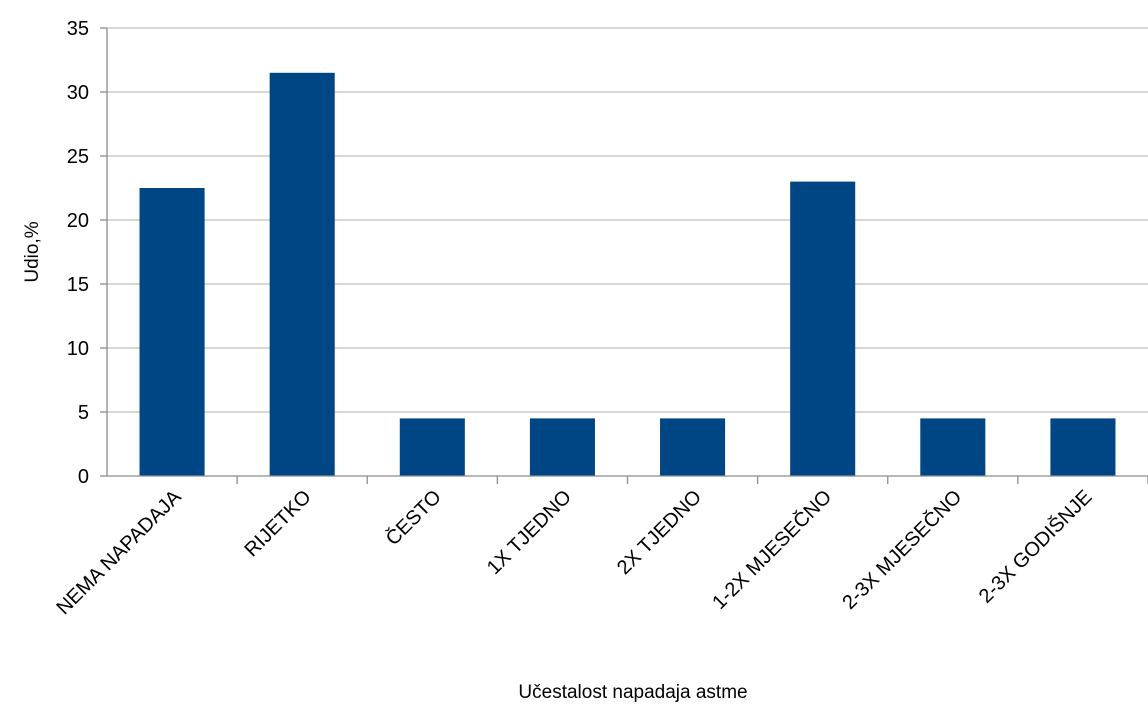 The width and height of the screenshot is (1148, 711). Describe the element at coordinates (119, 553) in the screenshot. I see `x-tick-label: NEMA NAPADAJA` at that location.